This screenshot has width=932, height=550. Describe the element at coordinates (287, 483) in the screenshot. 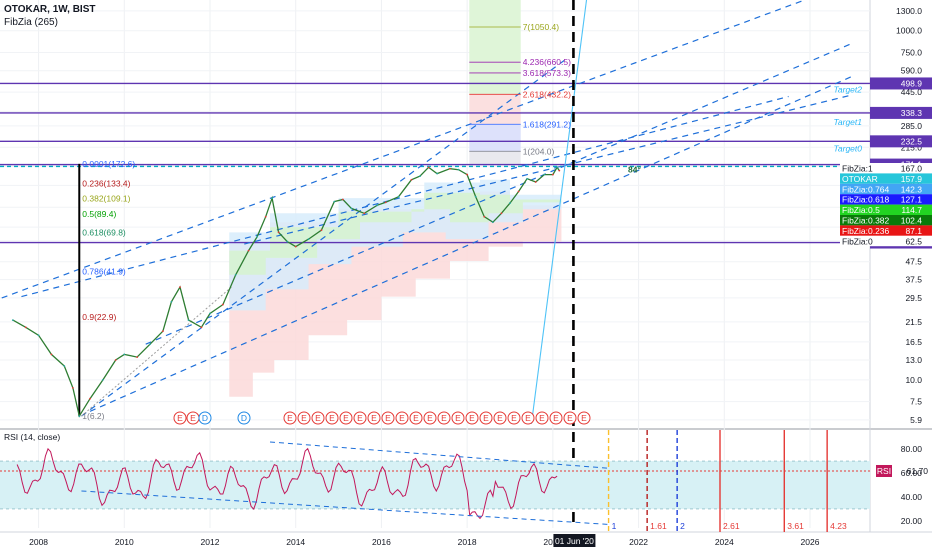

I see `rsi-line` at that location.